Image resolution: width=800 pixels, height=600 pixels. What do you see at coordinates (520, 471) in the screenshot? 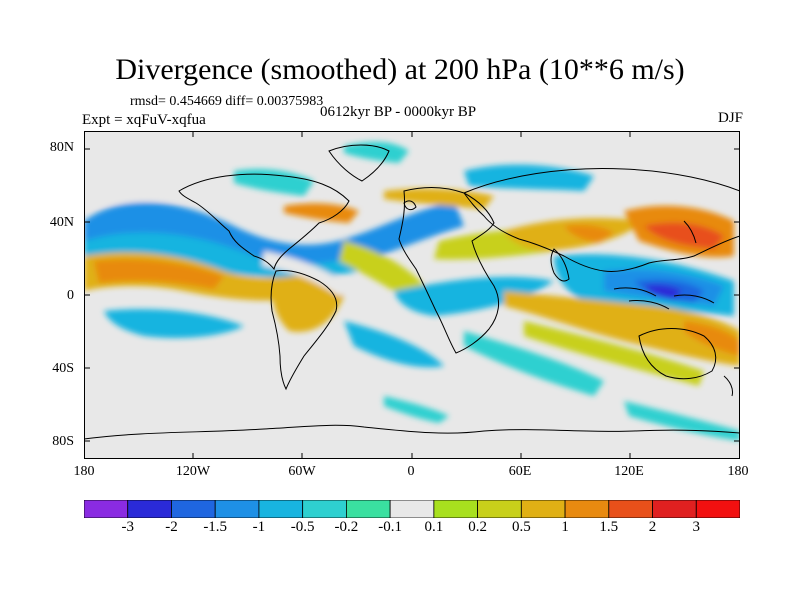
I see `lon-label-60e: 60E` at bounding box center [520, 471].